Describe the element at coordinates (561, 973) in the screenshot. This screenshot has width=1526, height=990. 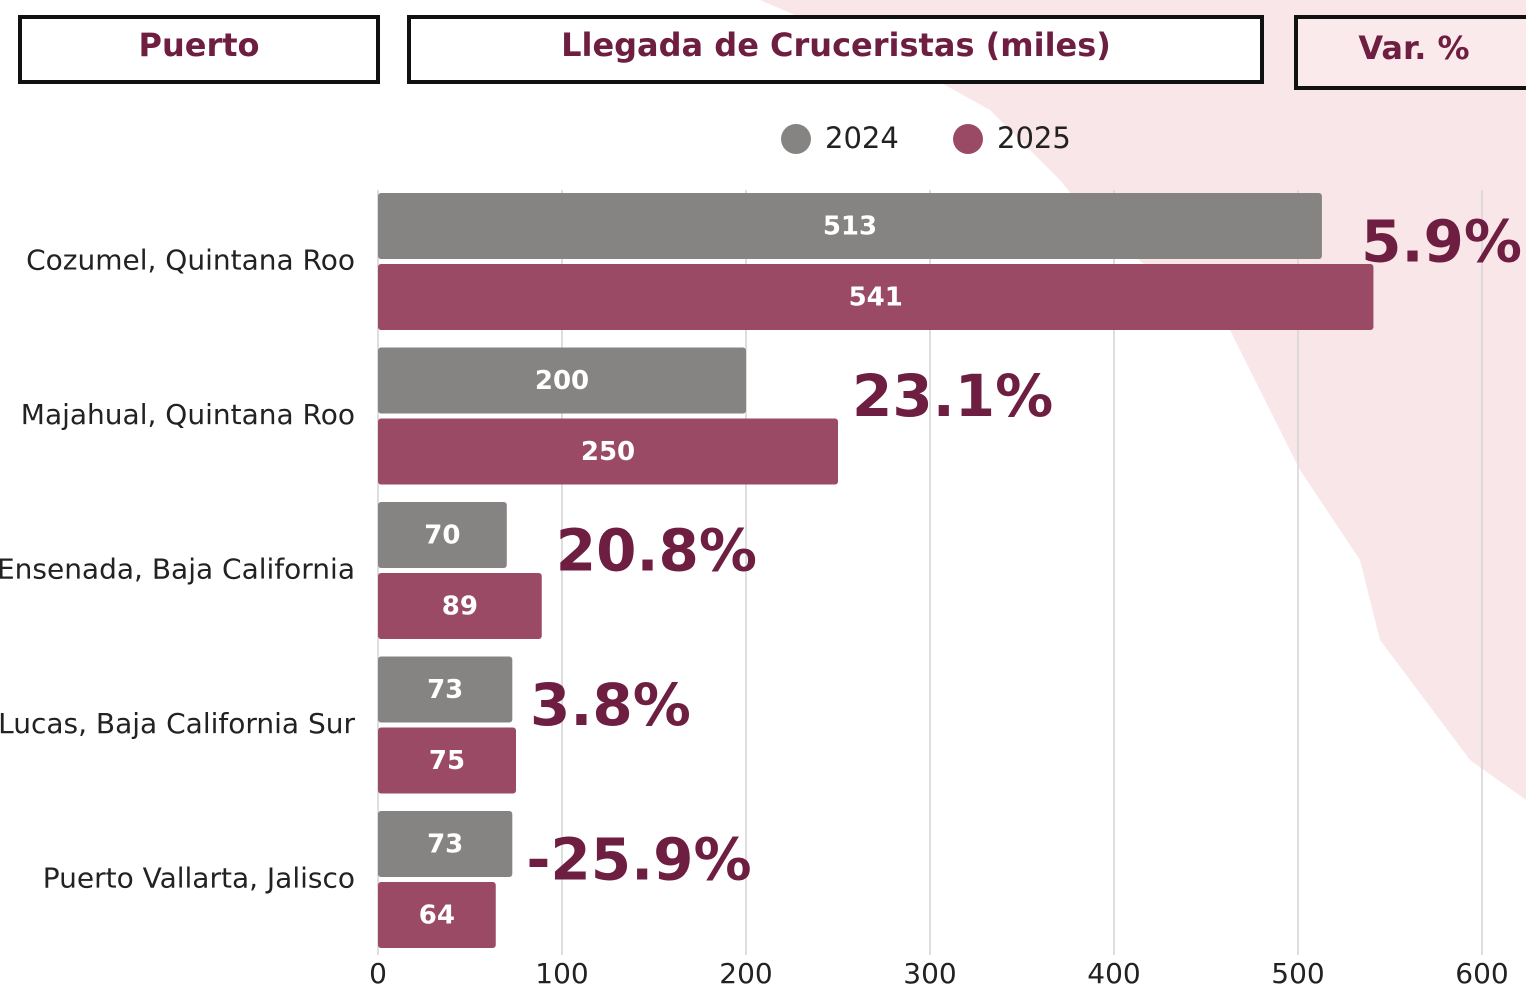
I see `x-tick-label: 100` at that location.